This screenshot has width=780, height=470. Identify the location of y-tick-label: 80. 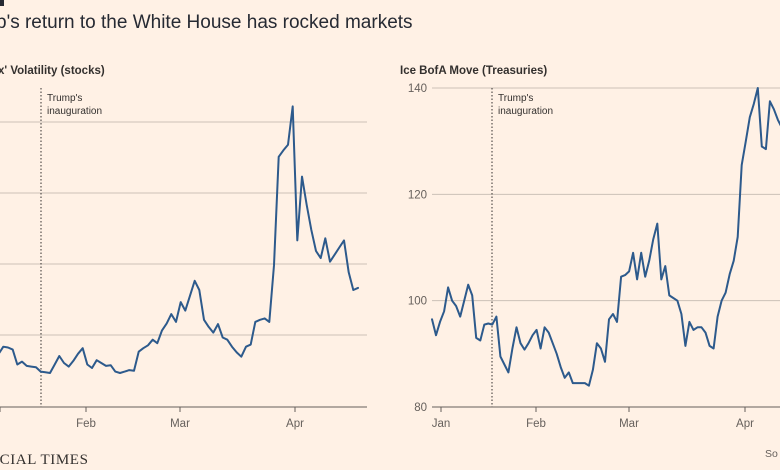
(420, 408).